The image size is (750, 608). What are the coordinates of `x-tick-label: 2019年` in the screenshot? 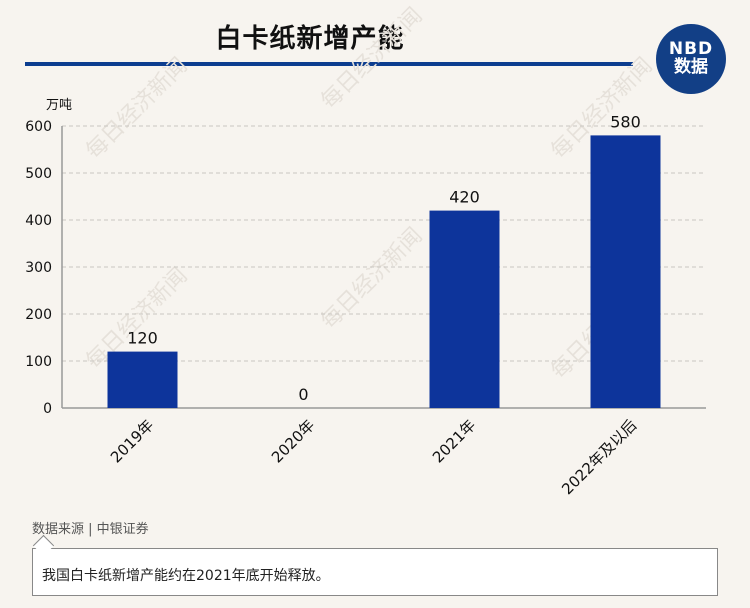 It's located at (132, 441).